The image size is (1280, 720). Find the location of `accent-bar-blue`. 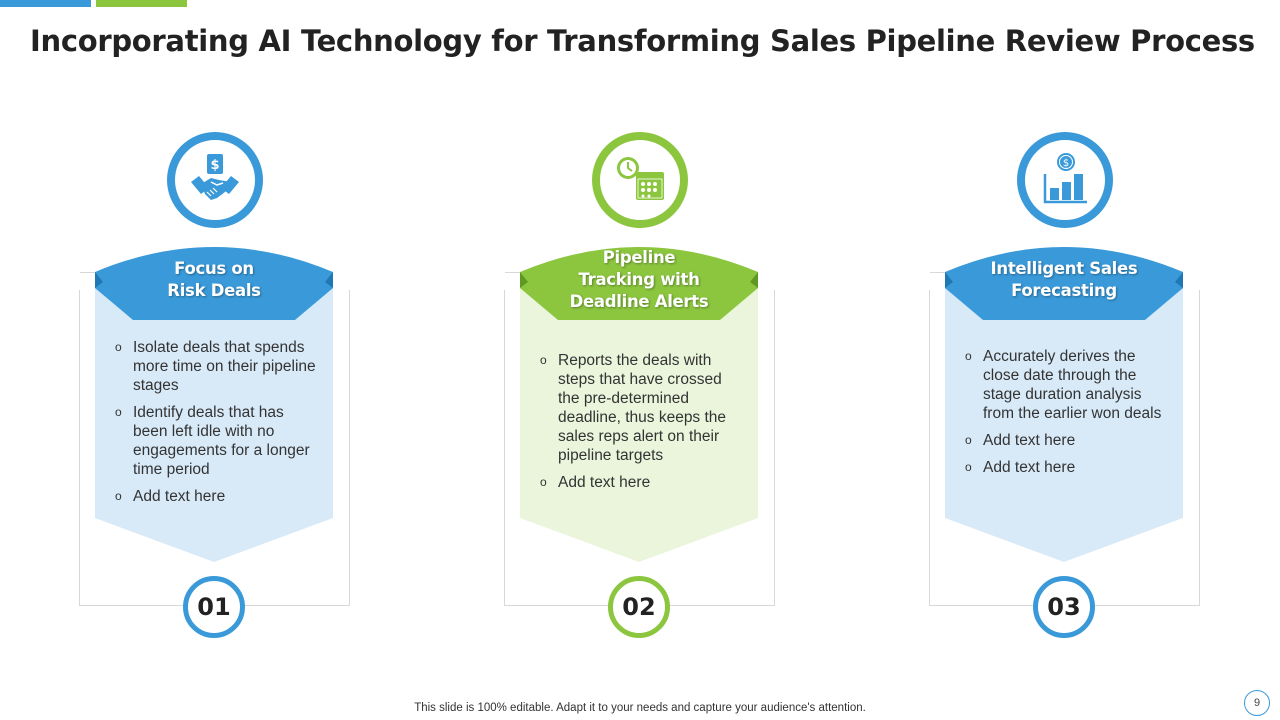

accent-bar-blue is located at coordinates (45, 3).